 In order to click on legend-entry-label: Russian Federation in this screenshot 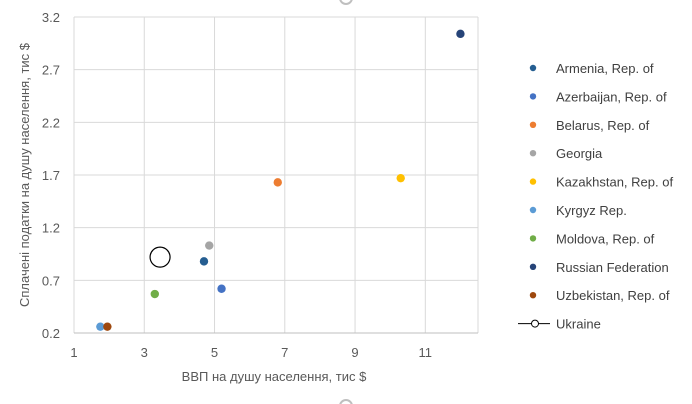, I will do `click(612, 267)`.